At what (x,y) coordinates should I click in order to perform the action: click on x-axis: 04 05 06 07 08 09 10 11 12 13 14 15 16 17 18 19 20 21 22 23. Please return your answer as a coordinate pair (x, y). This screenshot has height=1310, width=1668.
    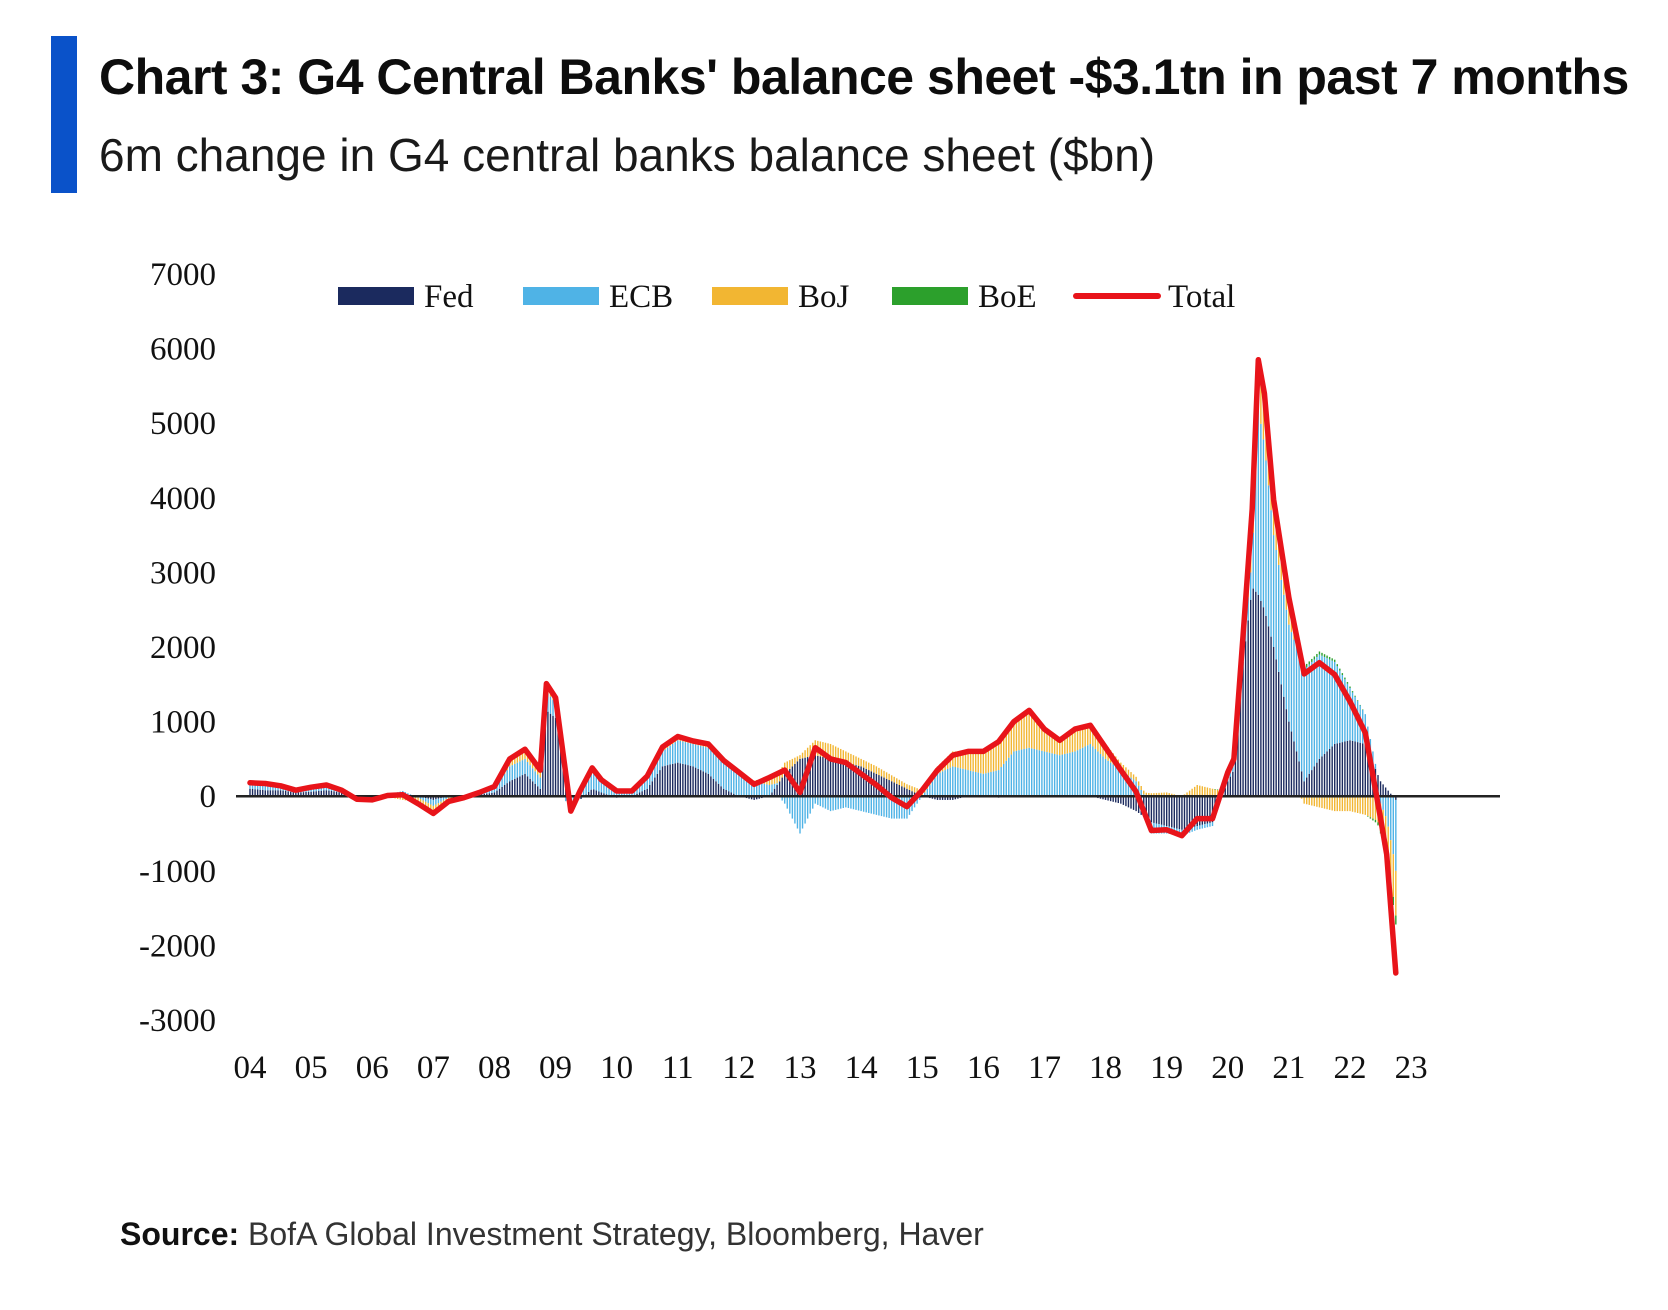
    Looking at the image, I should click on (831, 1068).